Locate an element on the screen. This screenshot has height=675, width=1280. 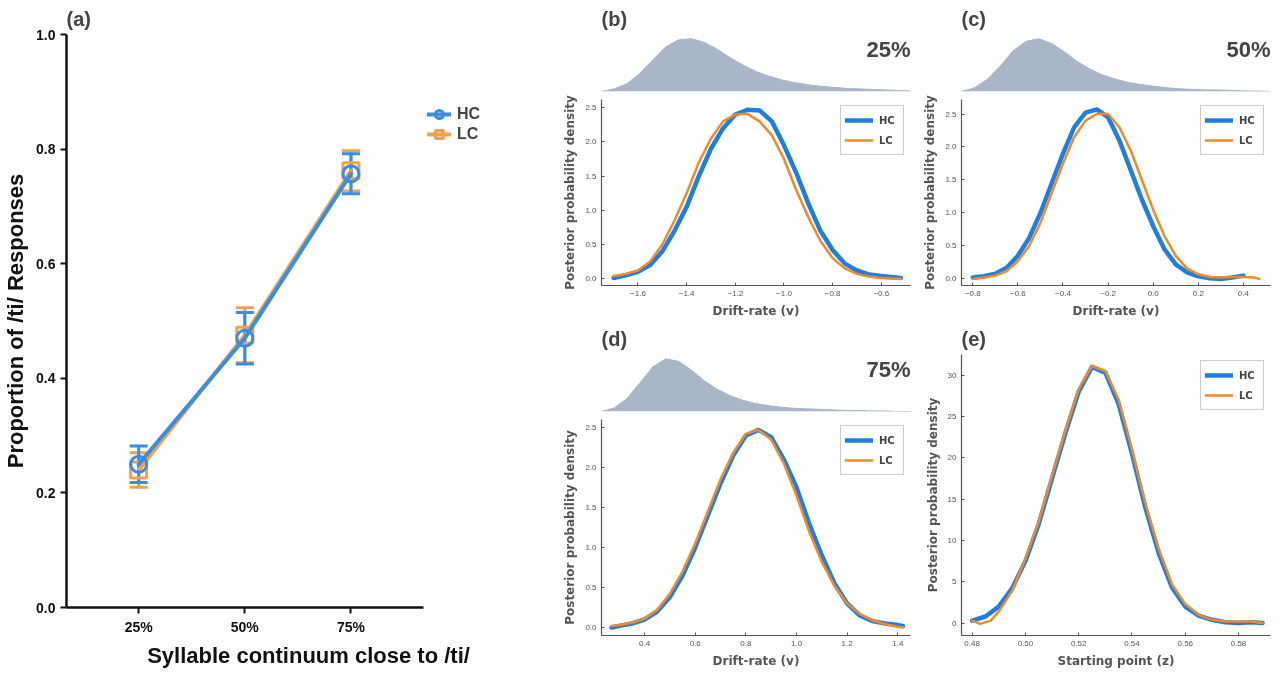
x-tick-label: 1.0 is located at coordinates (796, 643).